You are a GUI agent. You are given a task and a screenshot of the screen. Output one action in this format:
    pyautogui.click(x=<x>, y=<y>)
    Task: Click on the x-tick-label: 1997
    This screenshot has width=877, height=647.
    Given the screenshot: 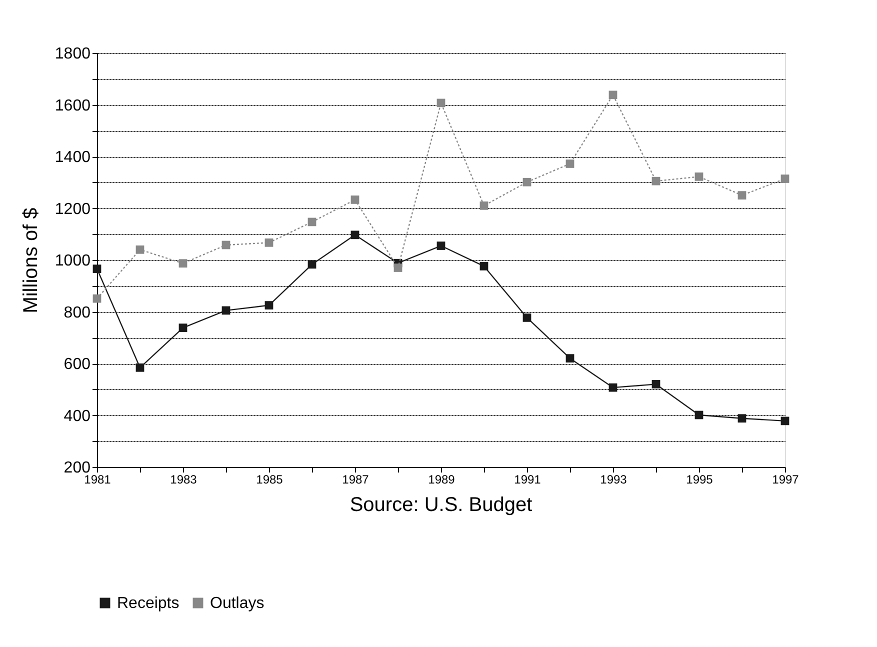 What is the action you would take?
    pyautogui.click(x=786, y=479)
    